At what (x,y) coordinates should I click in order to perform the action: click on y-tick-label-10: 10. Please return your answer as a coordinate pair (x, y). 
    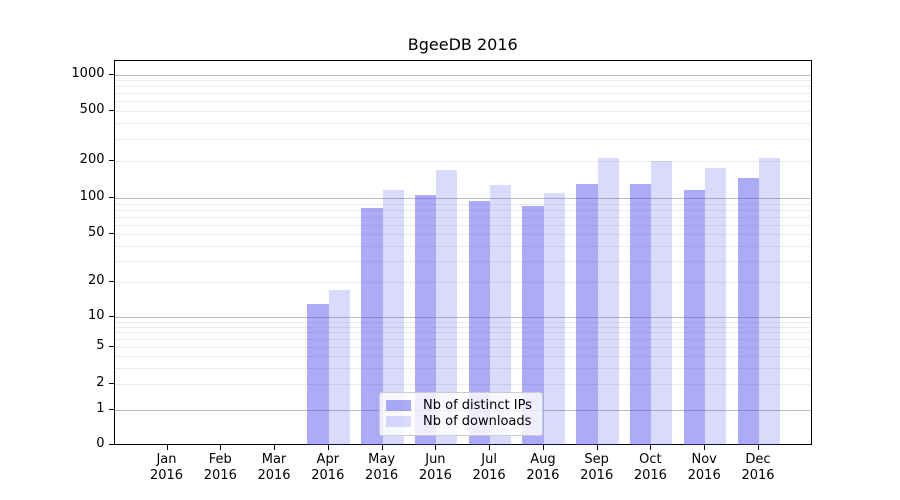
    Looking at the image, I should click on (96, 315).